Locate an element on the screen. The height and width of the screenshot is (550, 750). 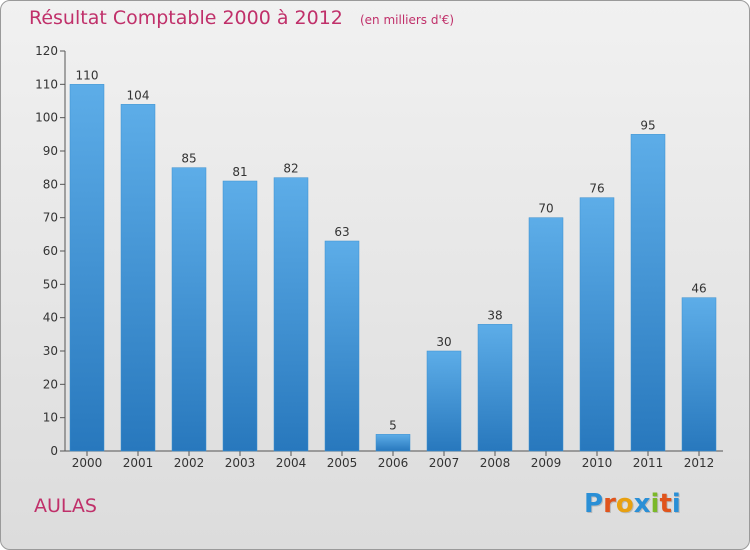
x-tick-label: 2007 is located at coordinates (444, 463).